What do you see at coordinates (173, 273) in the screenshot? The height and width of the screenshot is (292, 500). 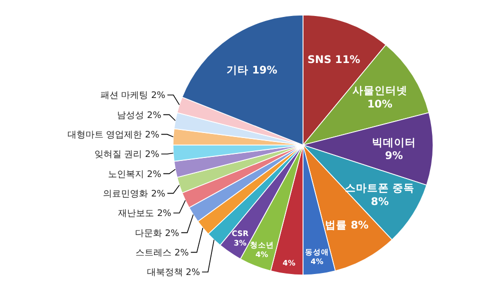 I see `slice-label: 대북정책 2%` at bounding box center [173, 273].